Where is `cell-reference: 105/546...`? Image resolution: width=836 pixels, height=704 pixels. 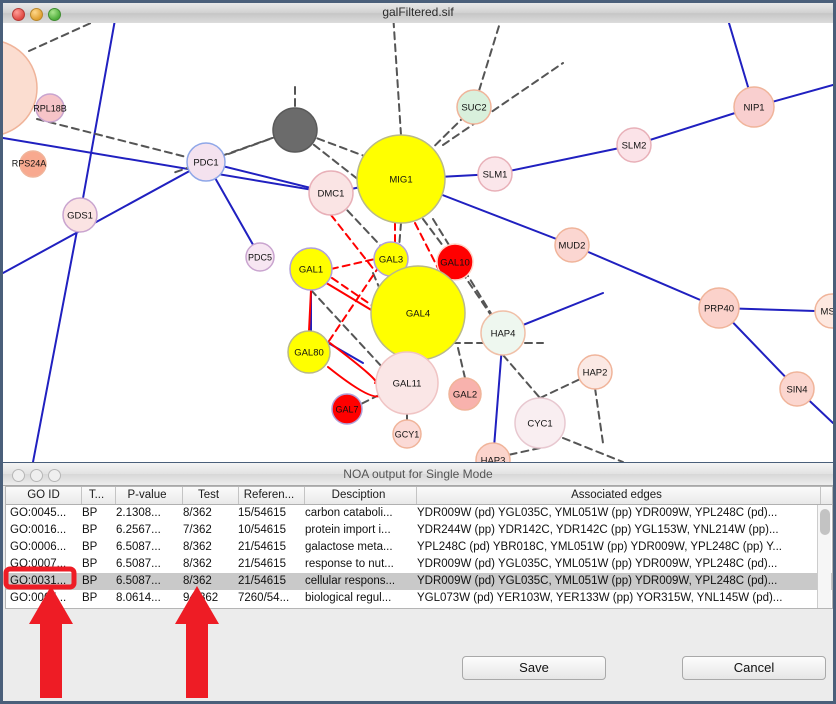
cell-reference: 105/546... is located at coordinates (268, 607).